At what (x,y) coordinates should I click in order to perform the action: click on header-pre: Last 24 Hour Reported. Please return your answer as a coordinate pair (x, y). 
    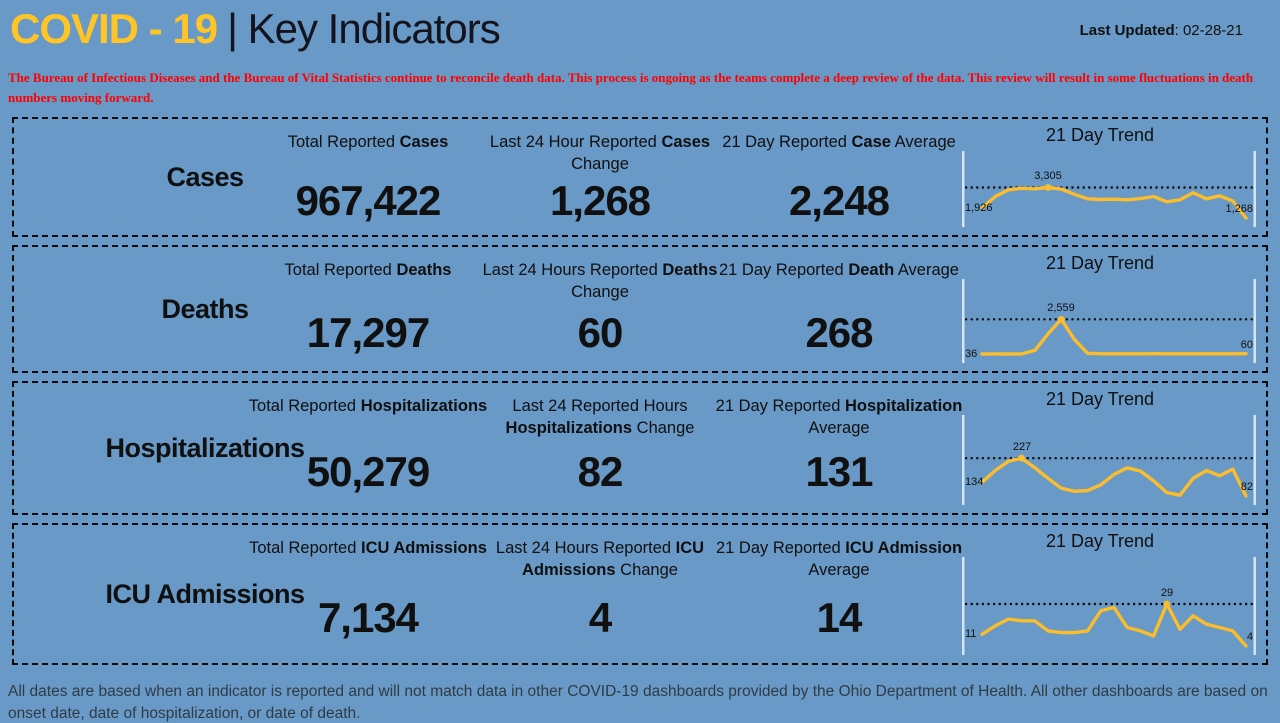
    Looking at the image, I should click on (575, 142).